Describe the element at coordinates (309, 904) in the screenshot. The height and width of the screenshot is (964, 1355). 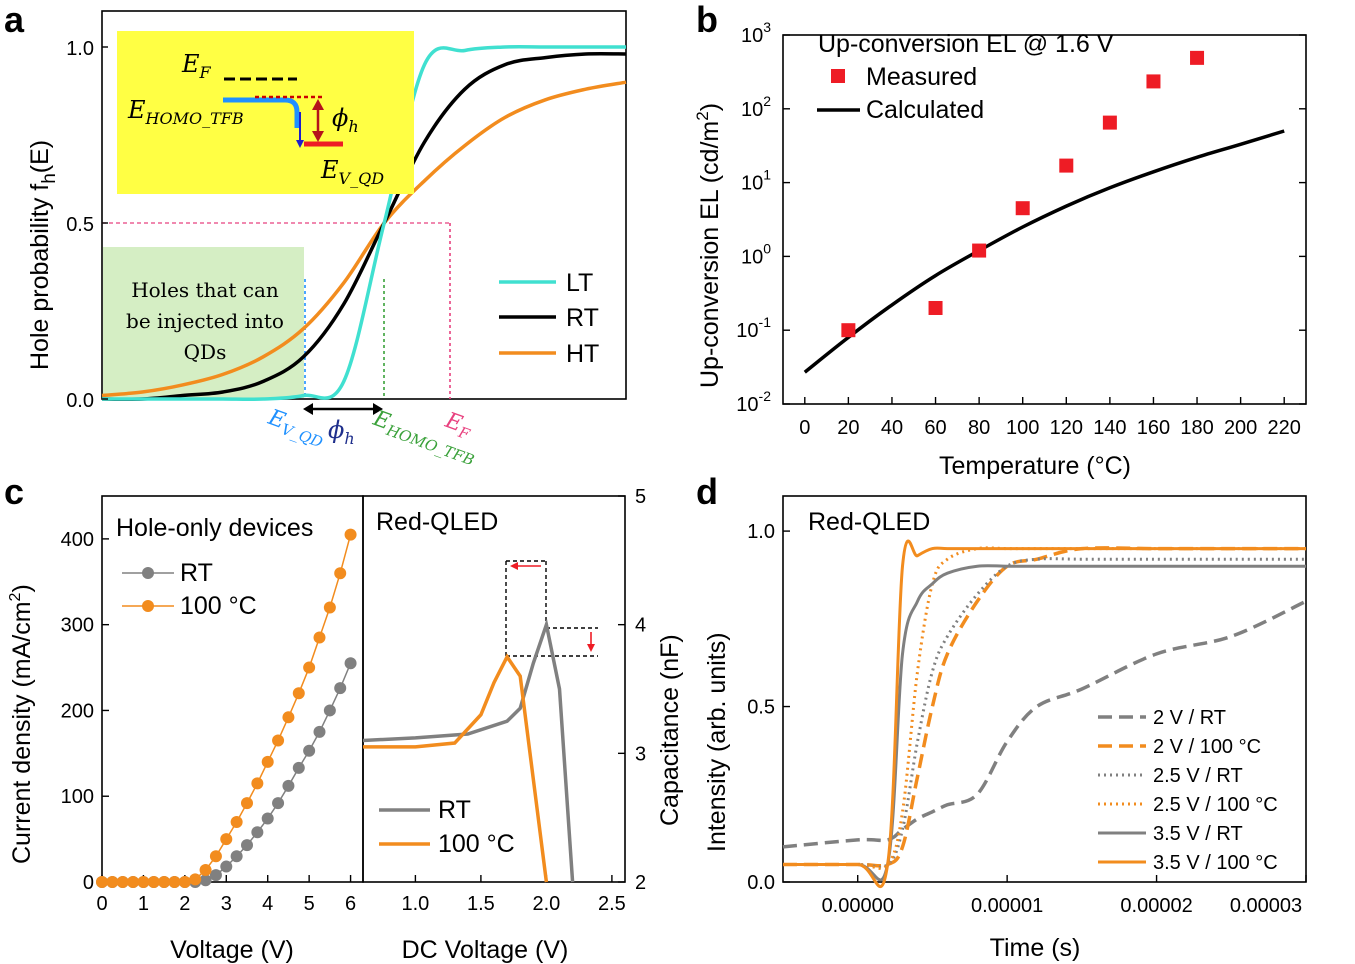
I see `panel-c-left-x-tick-label: 5` at that location.